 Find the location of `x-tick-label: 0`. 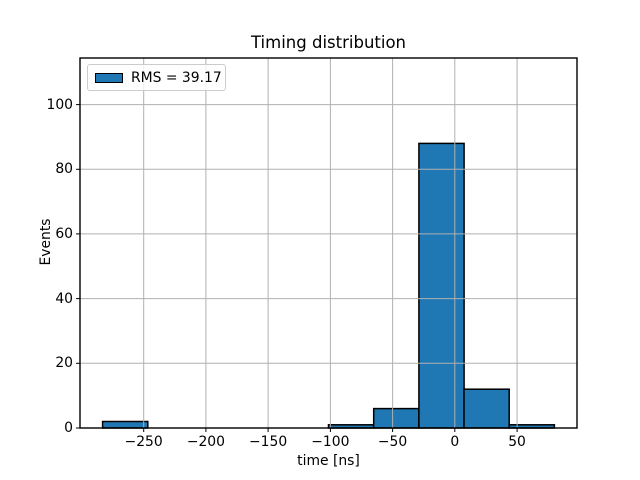

x-tick-label: 0 is located at coordinates (455, 442).